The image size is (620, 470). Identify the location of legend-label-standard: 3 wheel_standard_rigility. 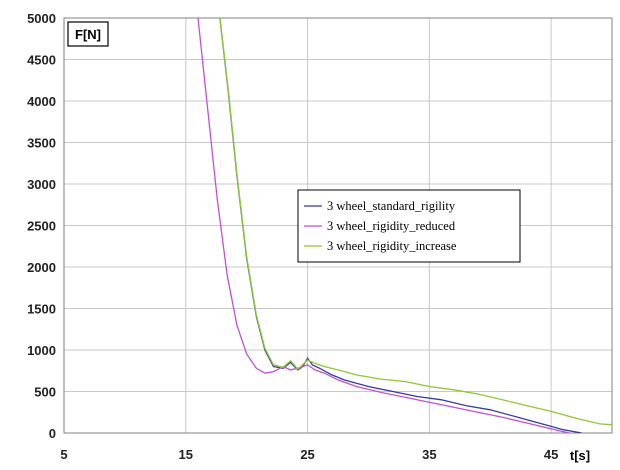
(391, 206).